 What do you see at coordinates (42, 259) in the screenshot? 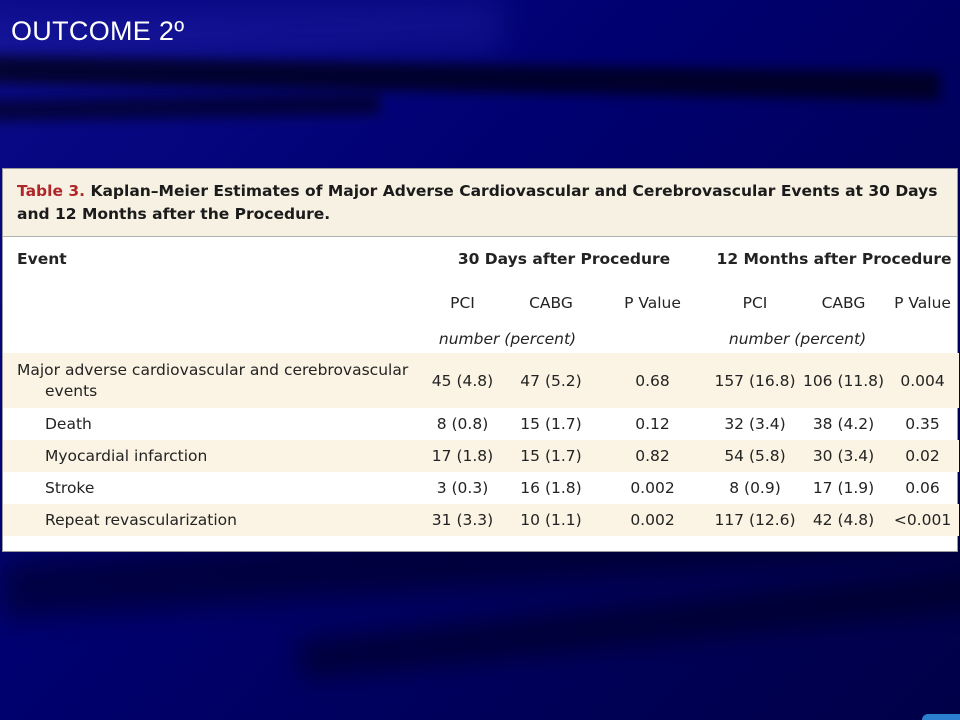
I see `event-column-header: Event` at bounding box center [42, 259].